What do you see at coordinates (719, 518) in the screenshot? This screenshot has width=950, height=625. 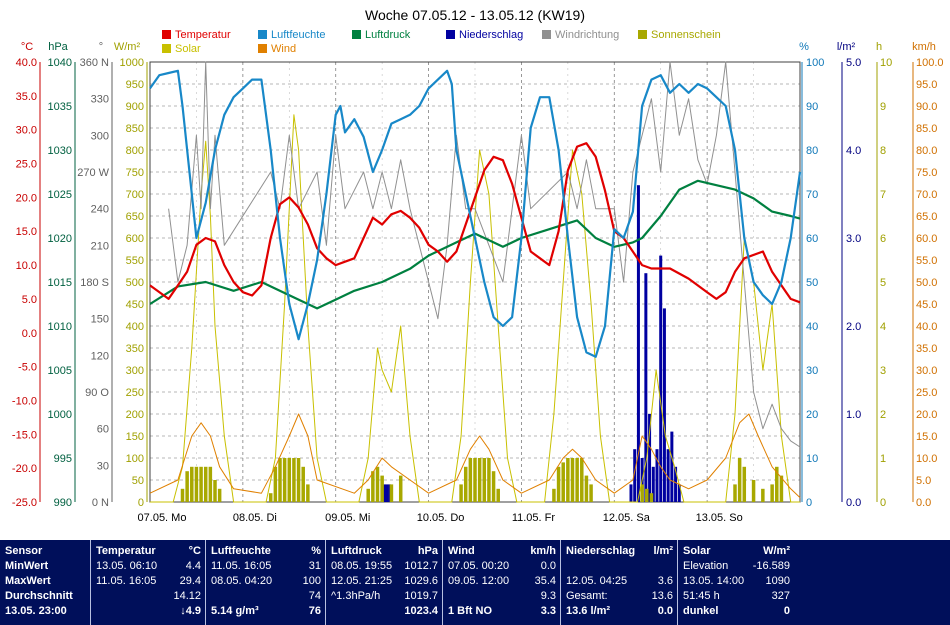 I see `x-tick-6: 13.05. So` at bounding box center [719, 518].